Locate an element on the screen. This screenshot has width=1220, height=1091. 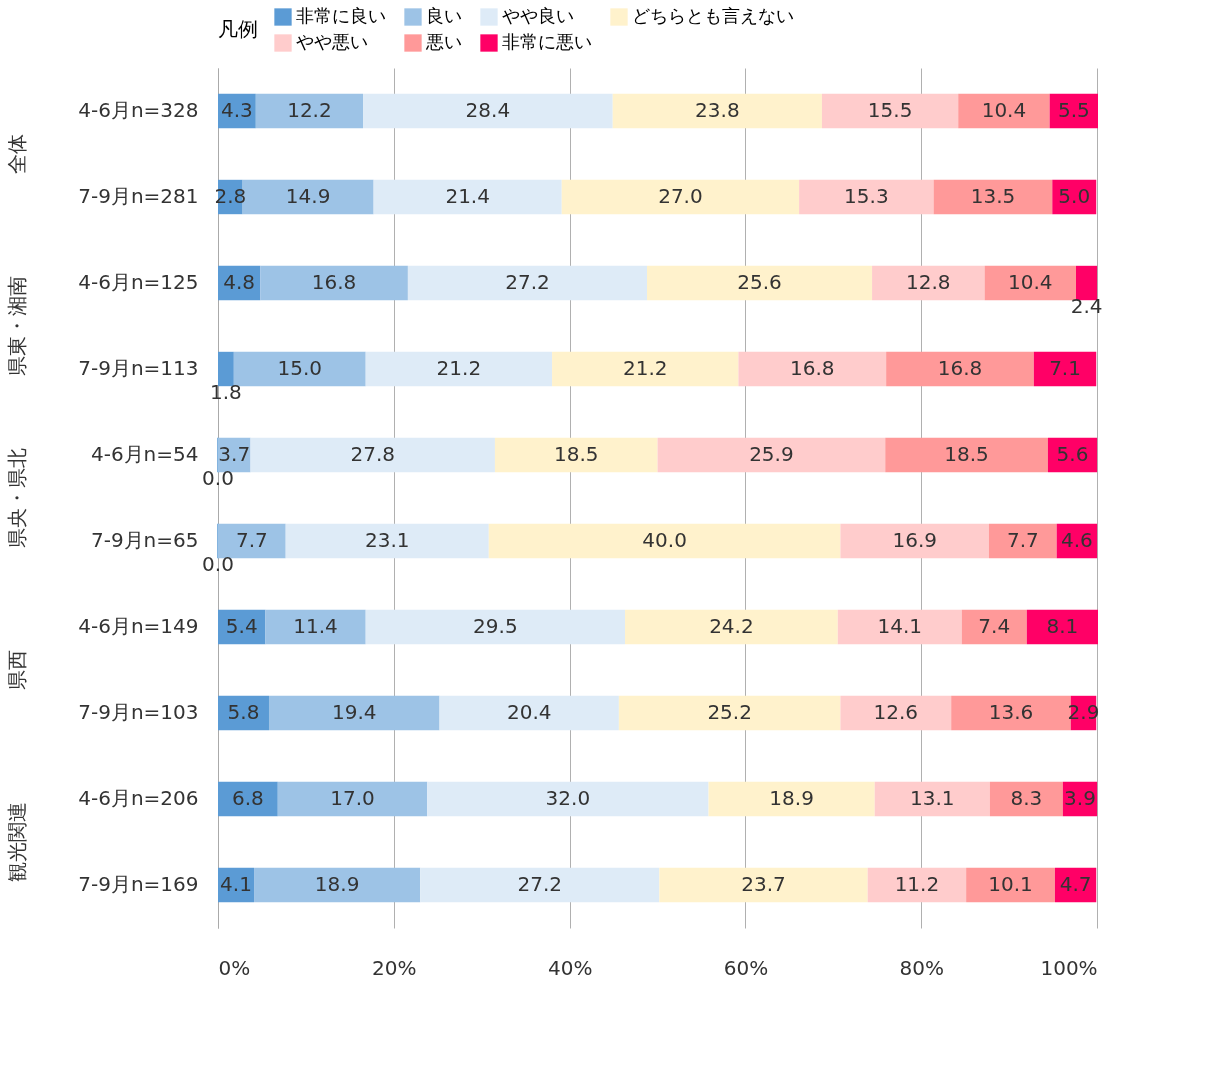
legend-label: 非常に良い is located at coordinates (341, 15).